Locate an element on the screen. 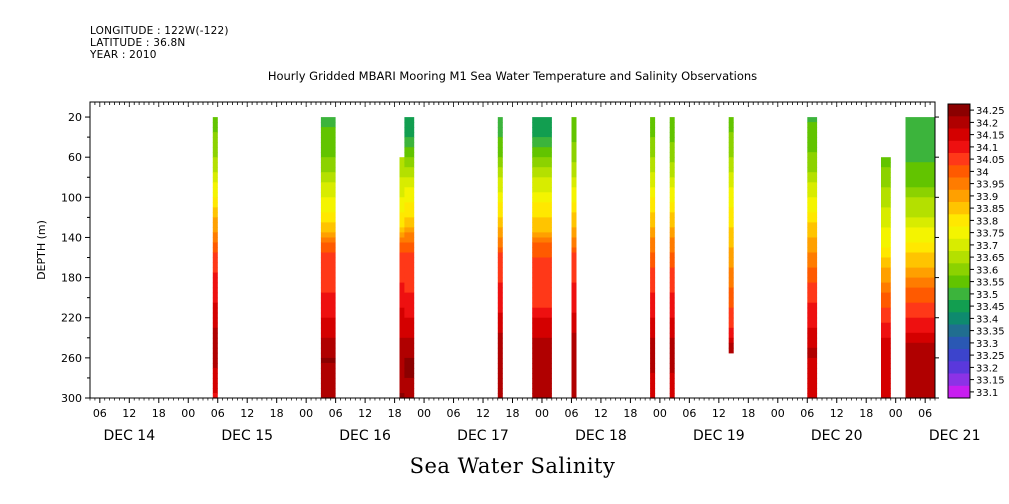  colorbar-label: 33.15 is located at coordinates (990, 381).